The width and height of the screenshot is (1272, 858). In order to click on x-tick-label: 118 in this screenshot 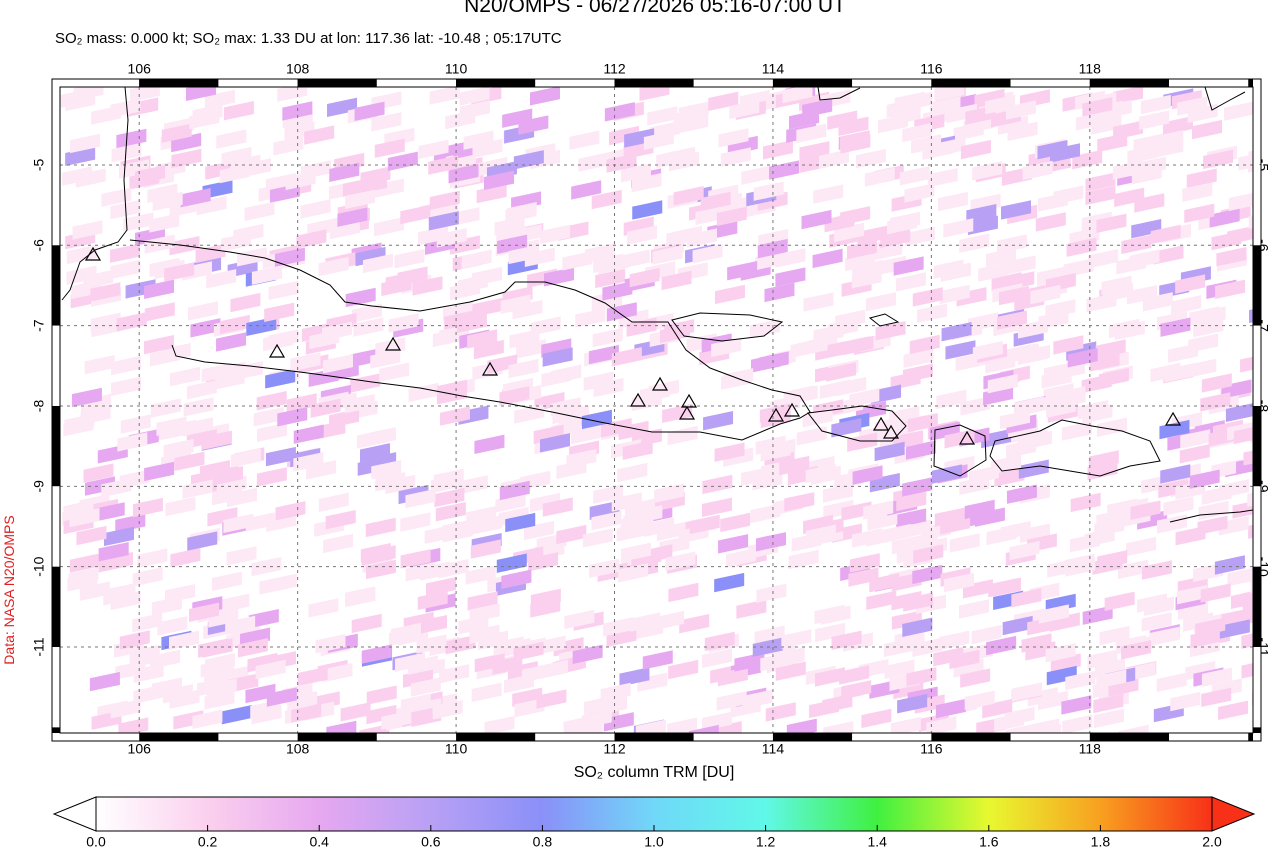, I will do `click(1090, 69)`.